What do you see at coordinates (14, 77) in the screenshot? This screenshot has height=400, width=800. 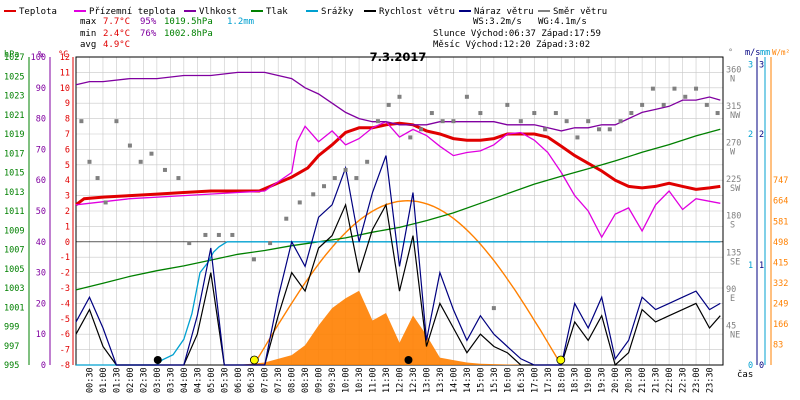 I see `hpa-tick: 1025` at bounding box center [14, 77].